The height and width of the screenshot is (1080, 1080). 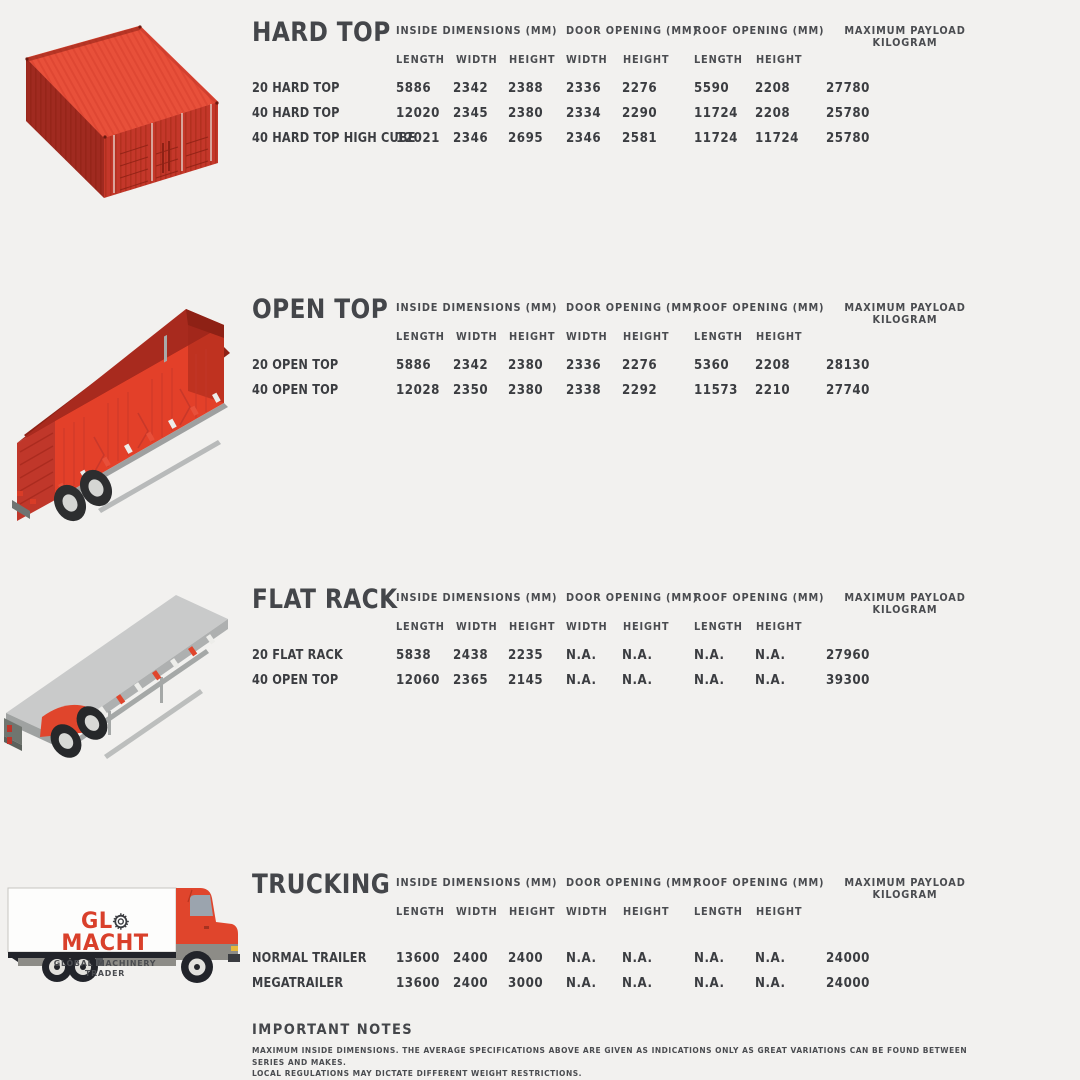 I want to click on red-shipping-container-icon, so click(x=122, y=111).